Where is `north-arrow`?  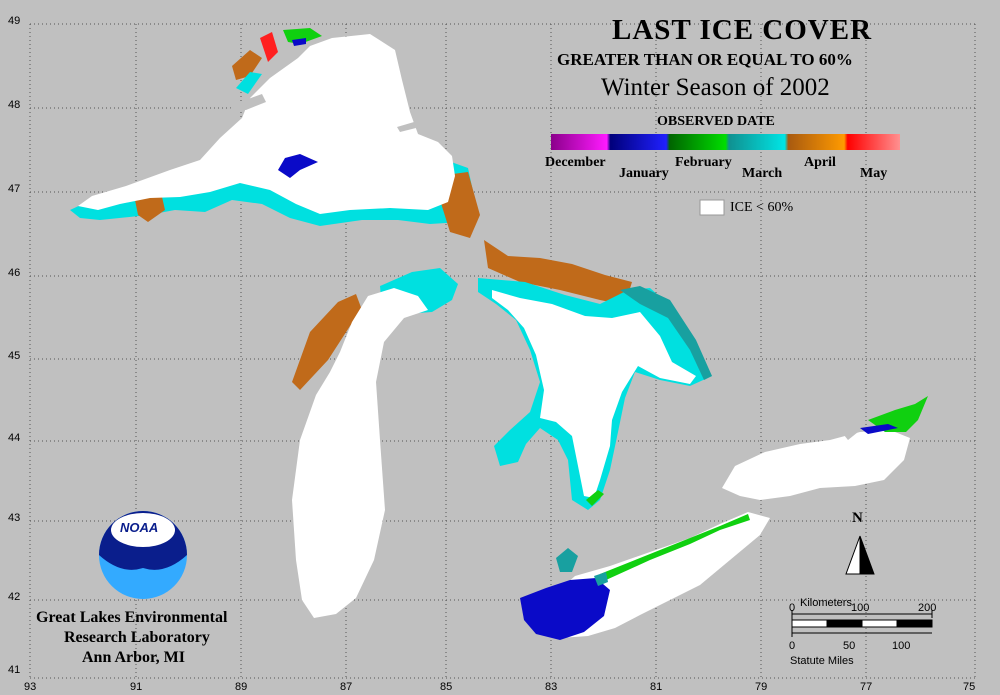 north-arrow is located at coordinates (860, 555).